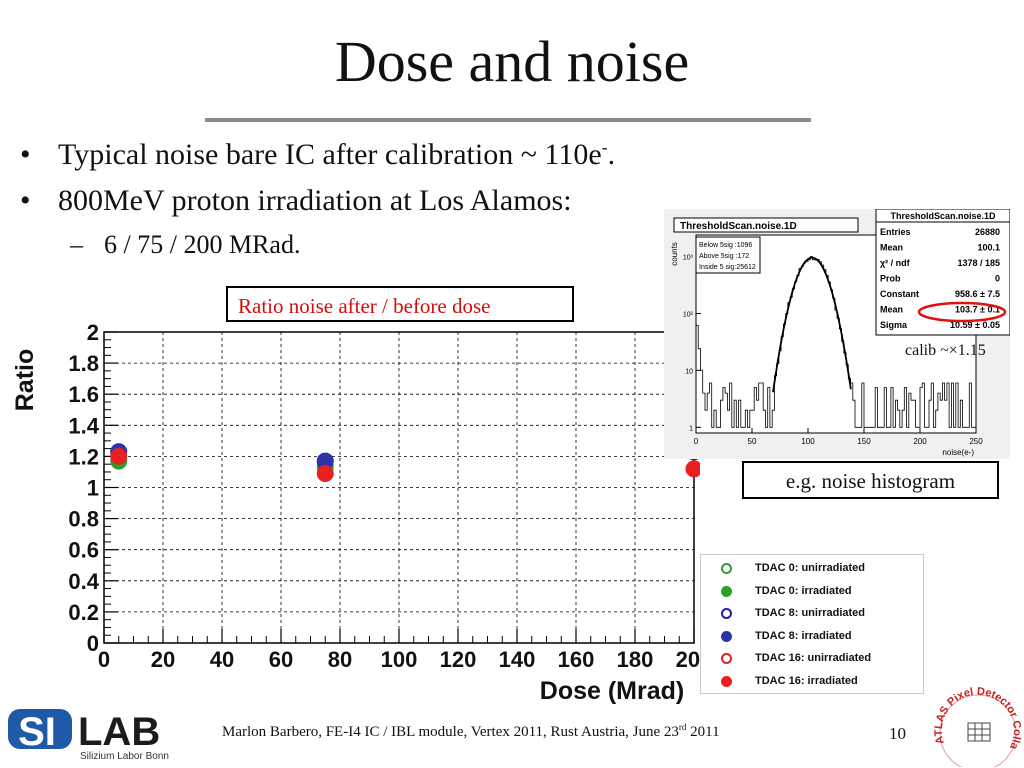 Image resolution: width=1024 pixels, height=768 pixels. What do you see at coordinates (958, 452) in the screenshot?
I see `histogram-x-label: noise(e-)` at bounding box center [958, 452].